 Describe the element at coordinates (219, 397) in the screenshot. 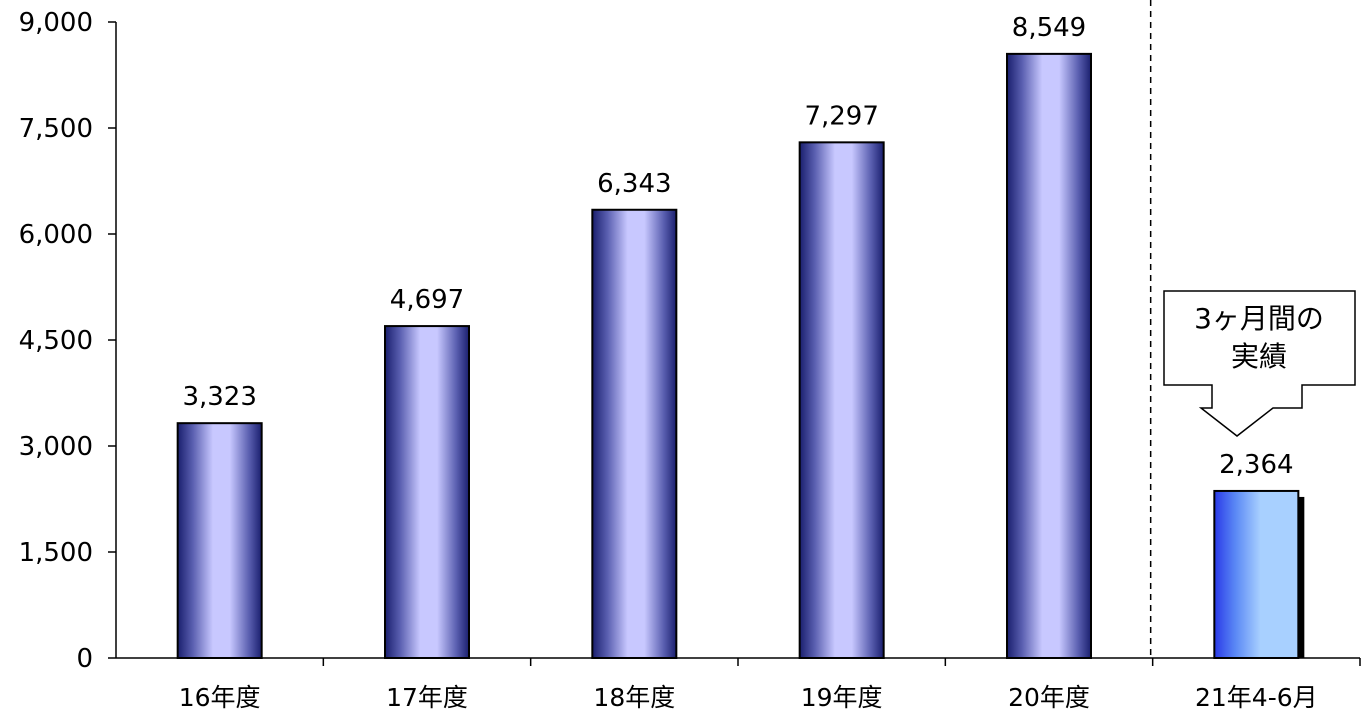

I see `data-label: 3,323` at that location.